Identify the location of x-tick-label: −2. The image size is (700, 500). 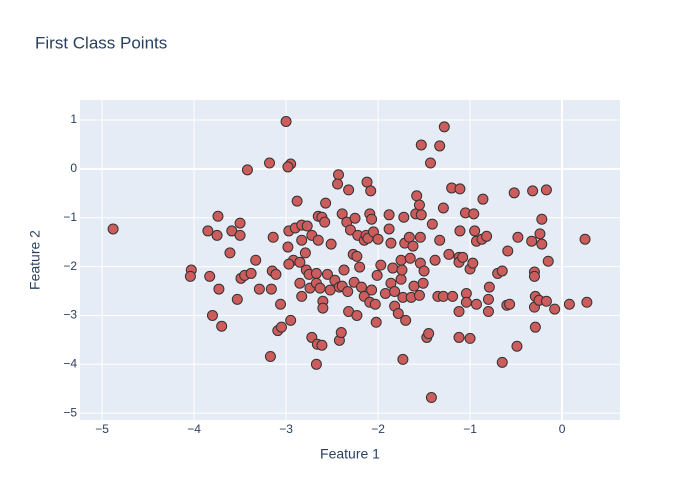
(378, 429).